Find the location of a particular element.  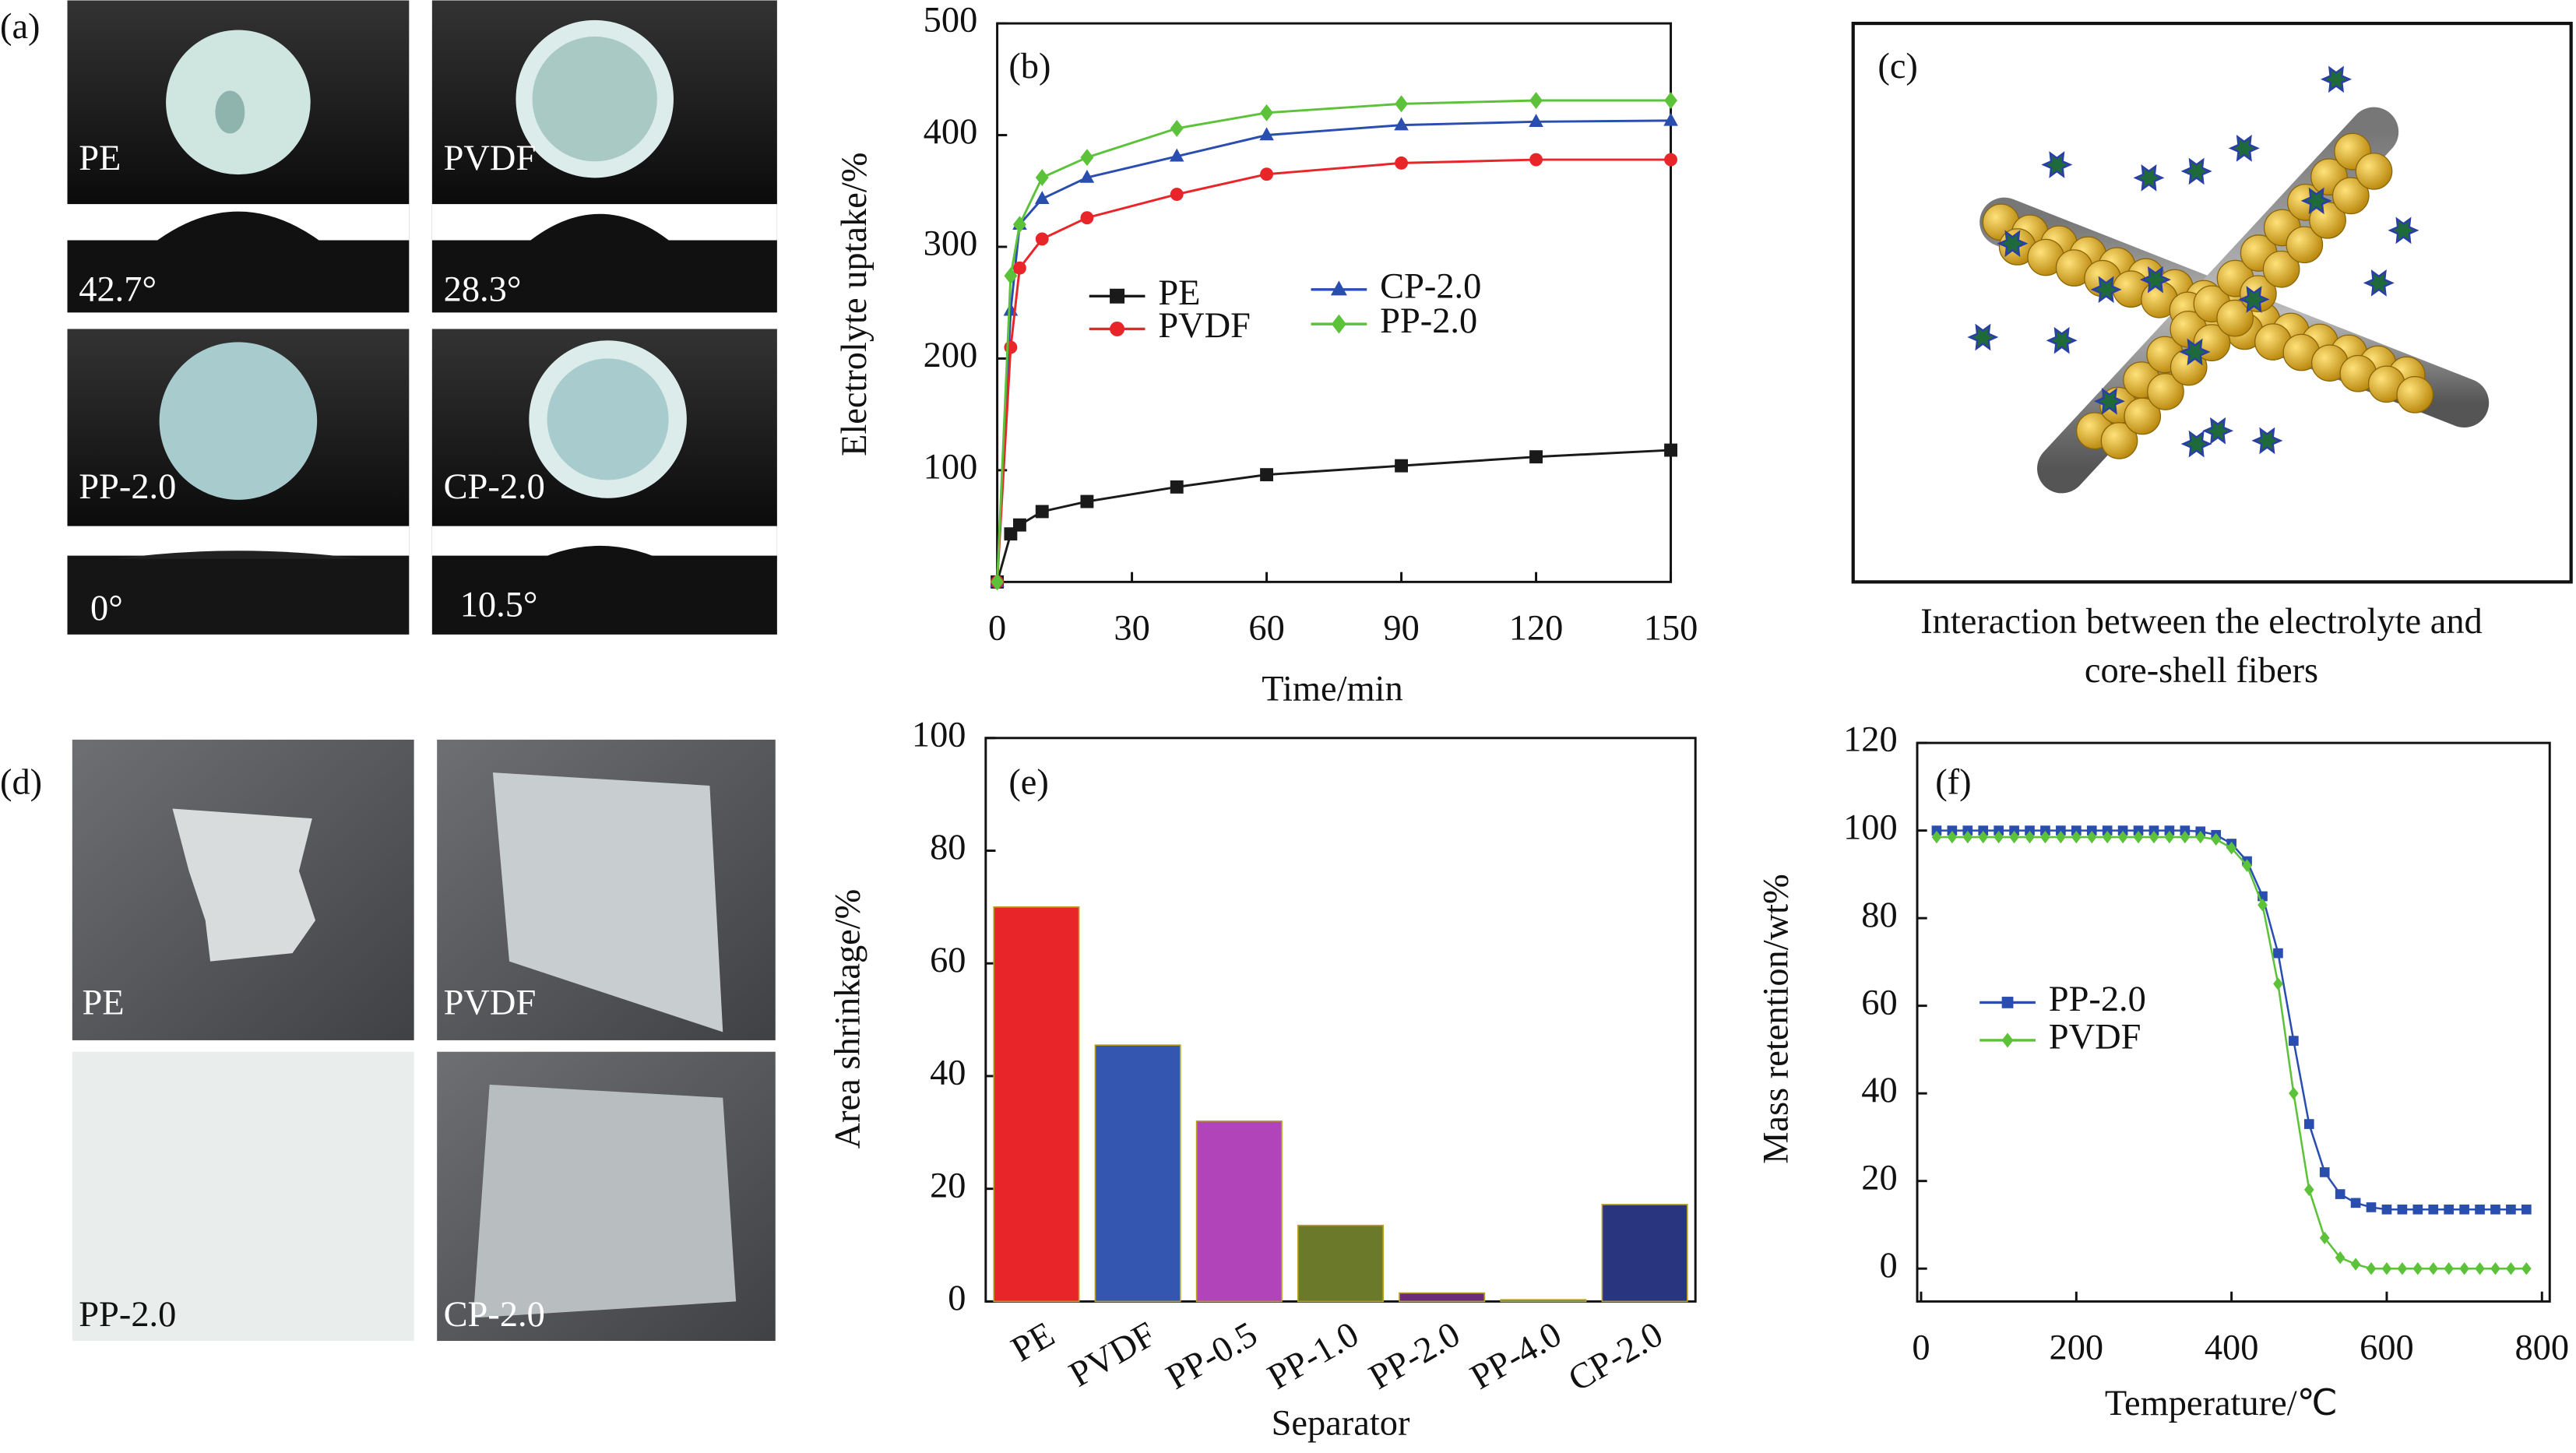

y-tick-label: 0 is located at coordinates (1888, 1266).